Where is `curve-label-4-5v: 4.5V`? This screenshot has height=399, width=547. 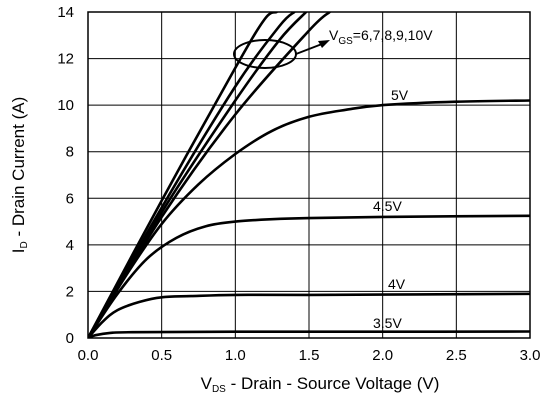
curve-label-4-5v: 4.5V is located at coordinates (387, 206).